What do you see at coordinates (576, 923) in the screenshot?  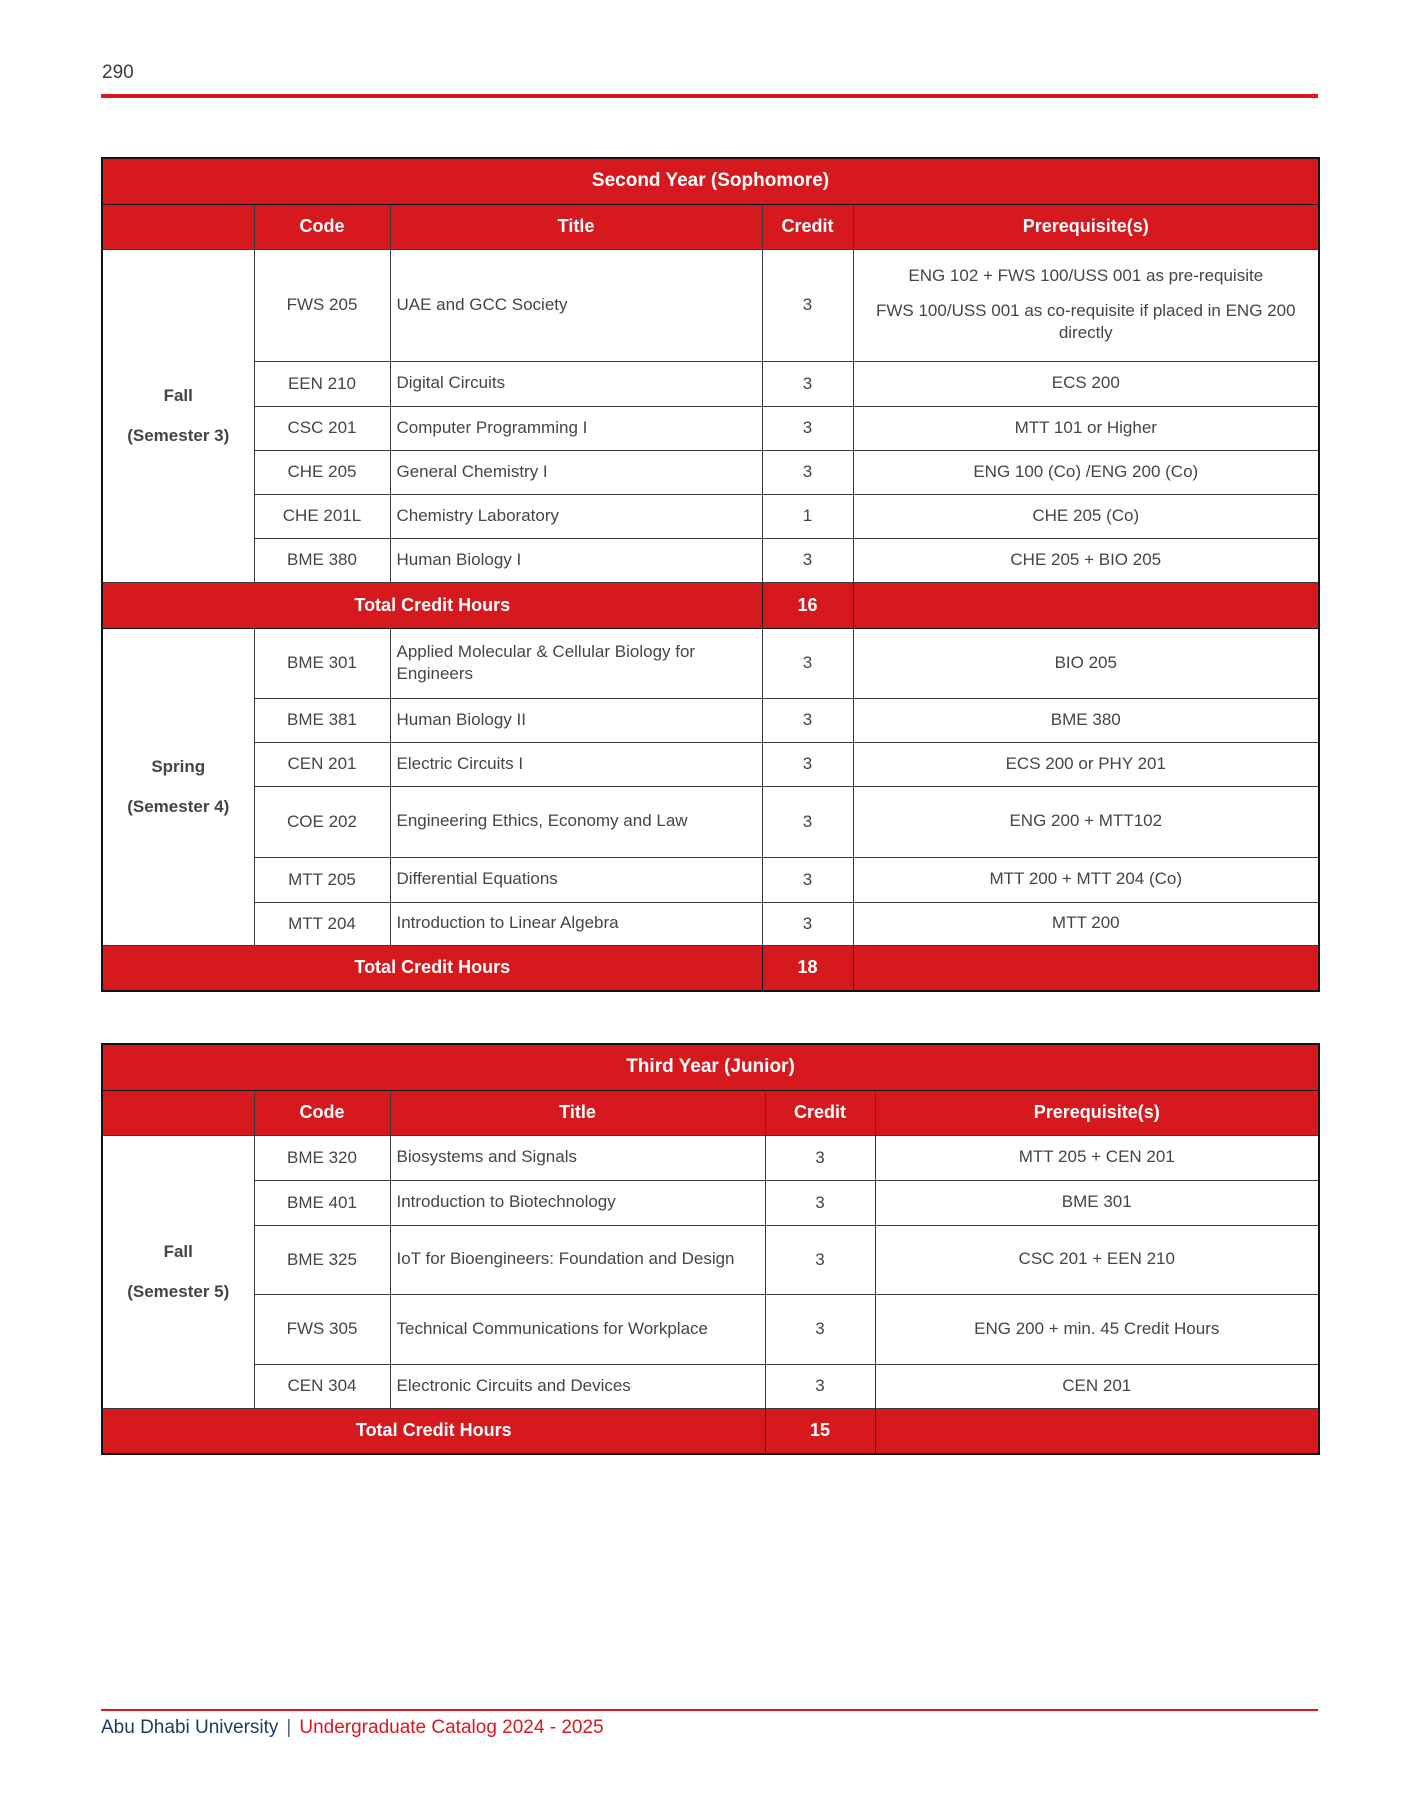 I see `course-title-cell: Introduction to Linear Algebra` at bounding box center [576, 923].